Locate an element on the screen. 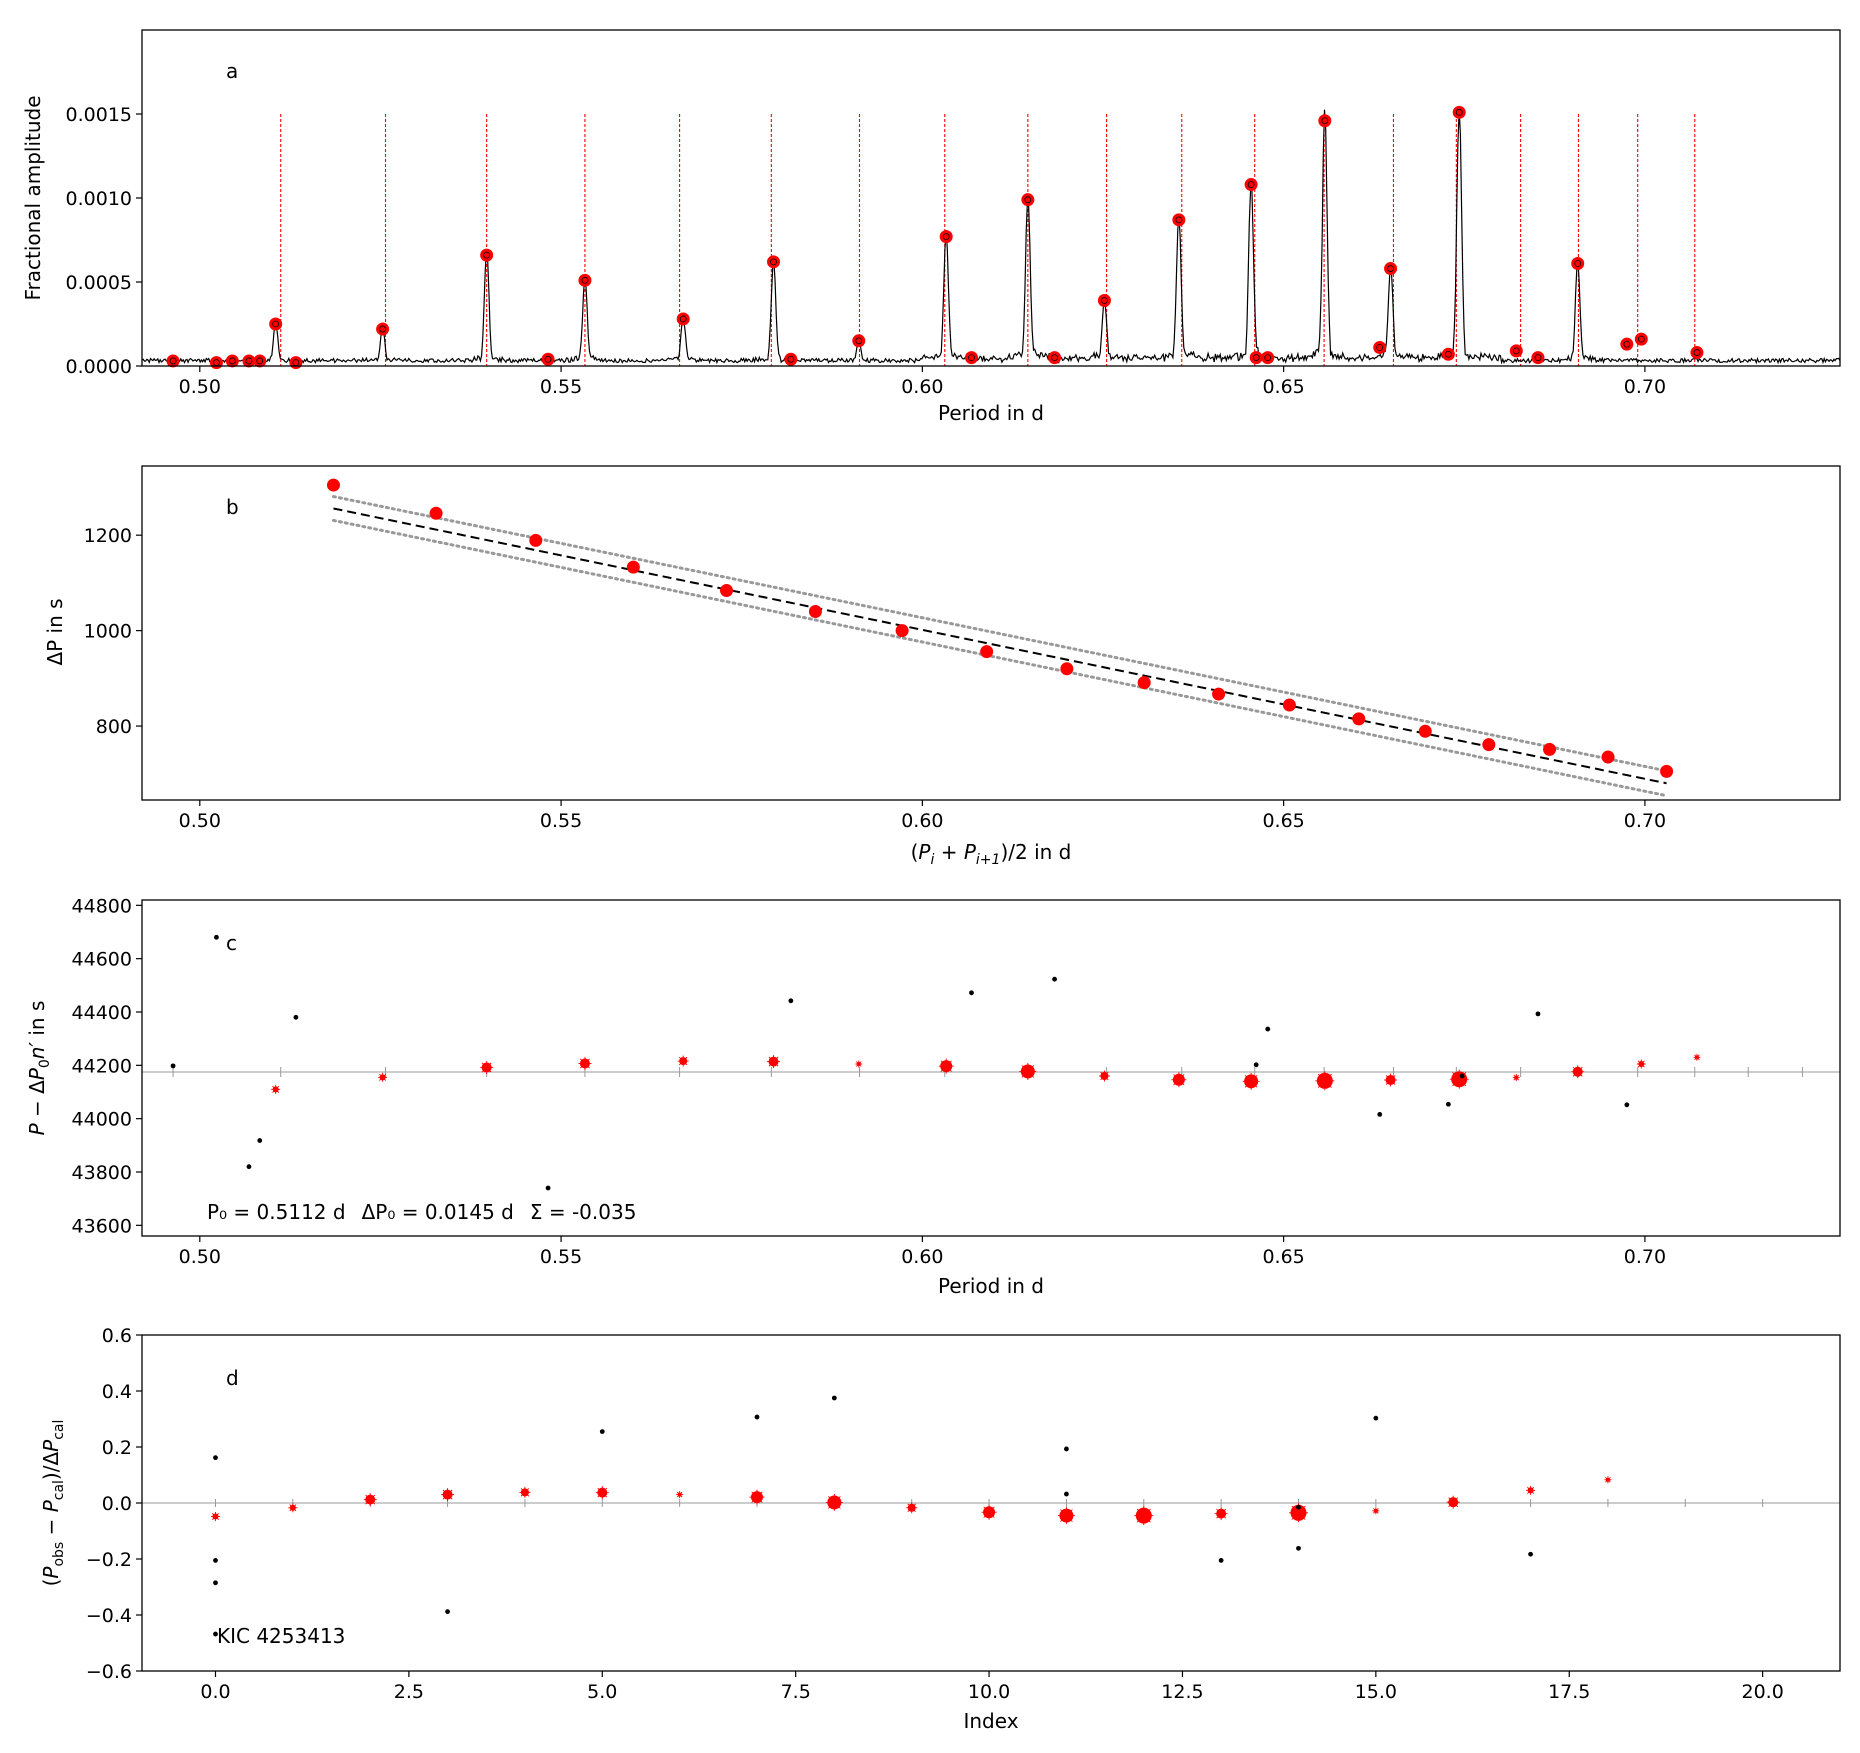 This screenshot has height=1753, width=1860. panel-d-ylabel-pcal: P is located at coordinates (51, 1505).